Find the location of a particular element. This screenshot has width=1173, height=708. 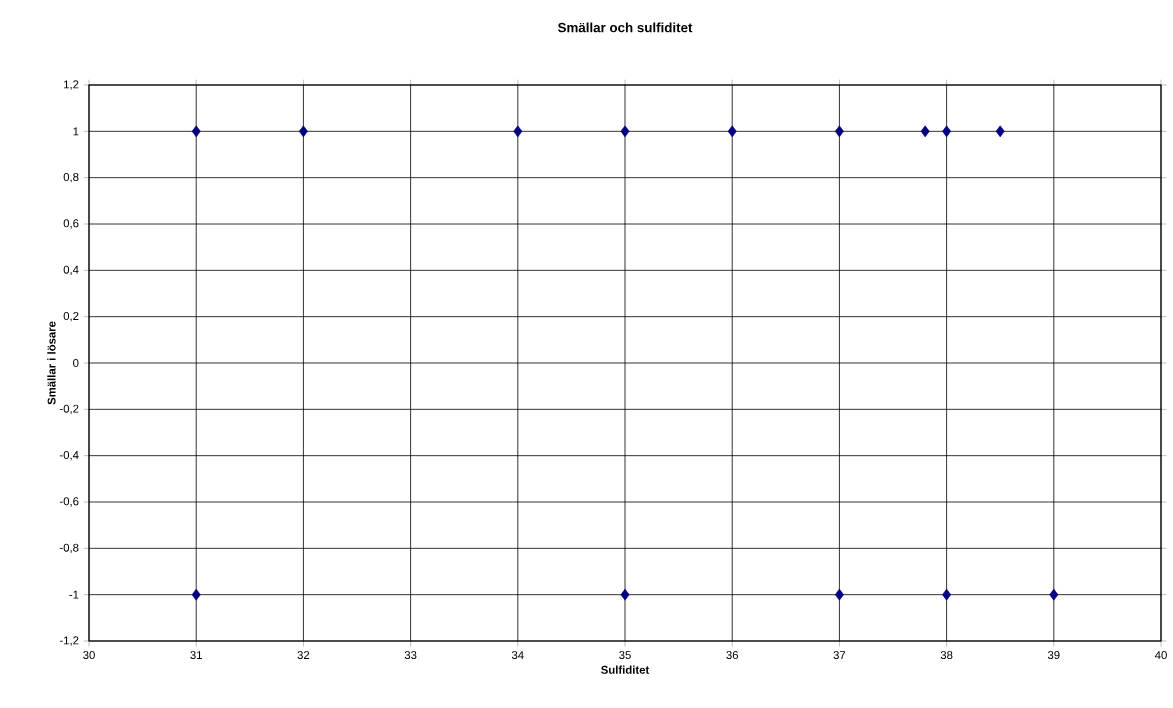

y-tick-label: 0,8 is located at coordinates (71, 178).